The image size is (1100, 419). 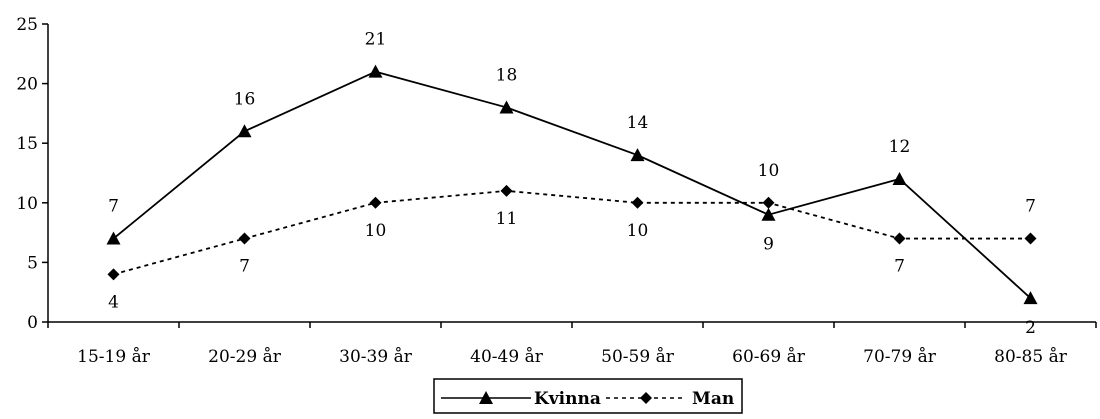 What do you see at coordinates (32, 323) in the screenshot?
I see `y-tick-label: 0` at bounding box center [32, 323].